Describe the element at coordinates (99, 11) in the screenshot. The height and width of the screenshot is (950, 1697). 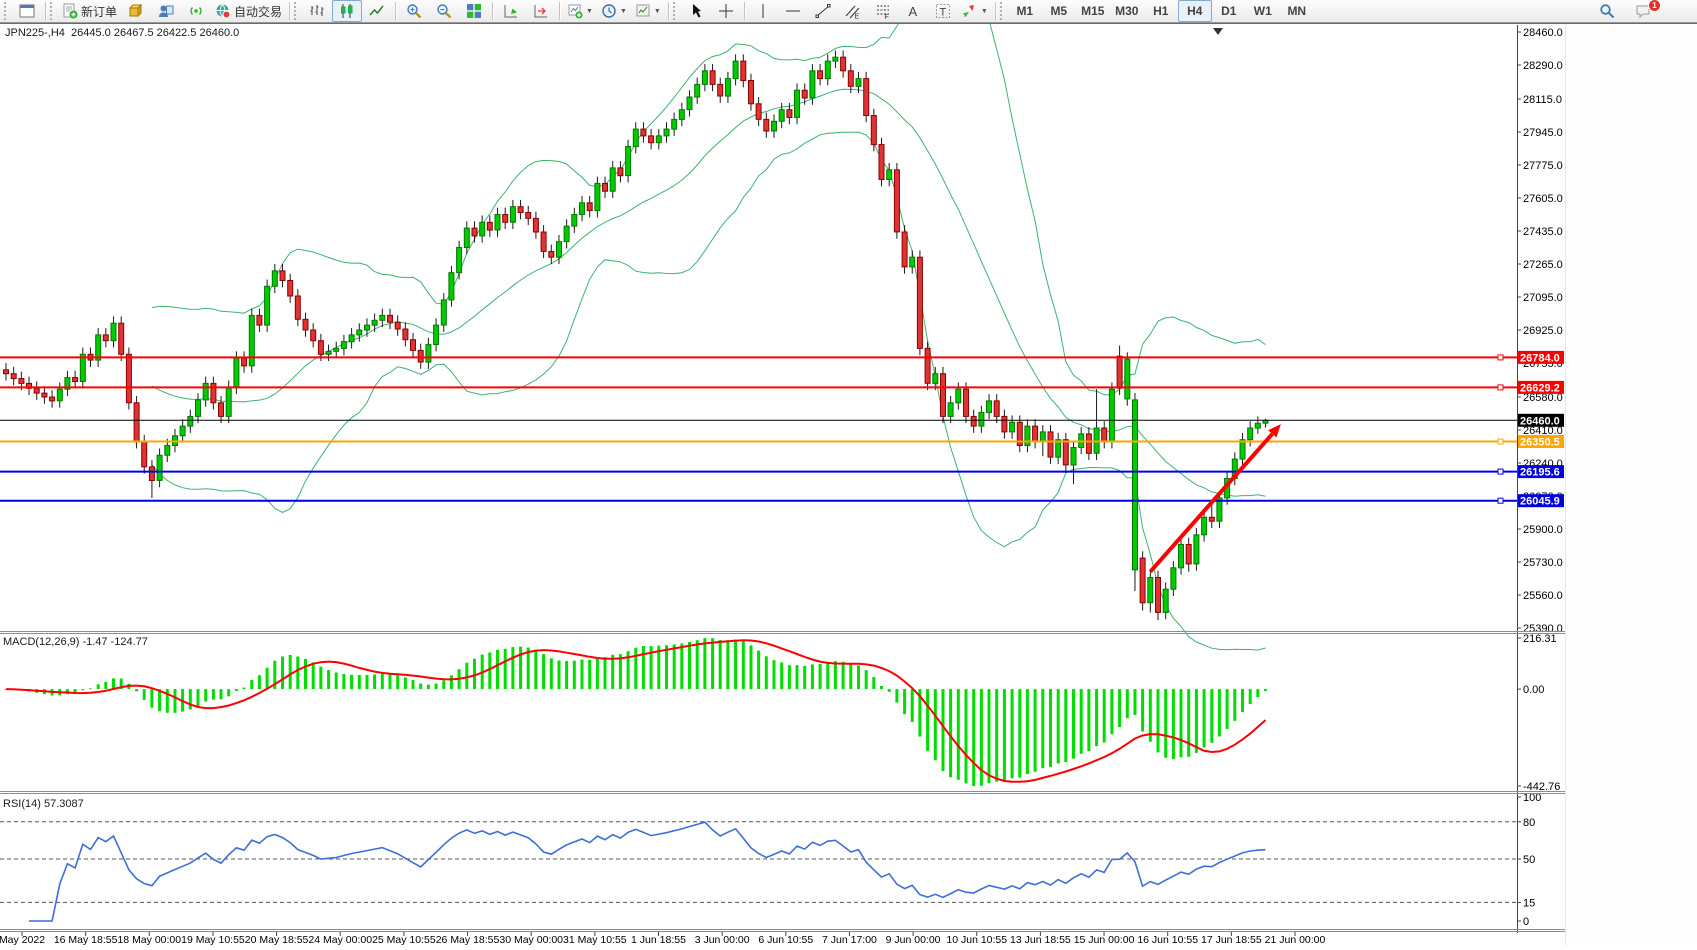
I see `new-order-button-label: 新订单` at that location.